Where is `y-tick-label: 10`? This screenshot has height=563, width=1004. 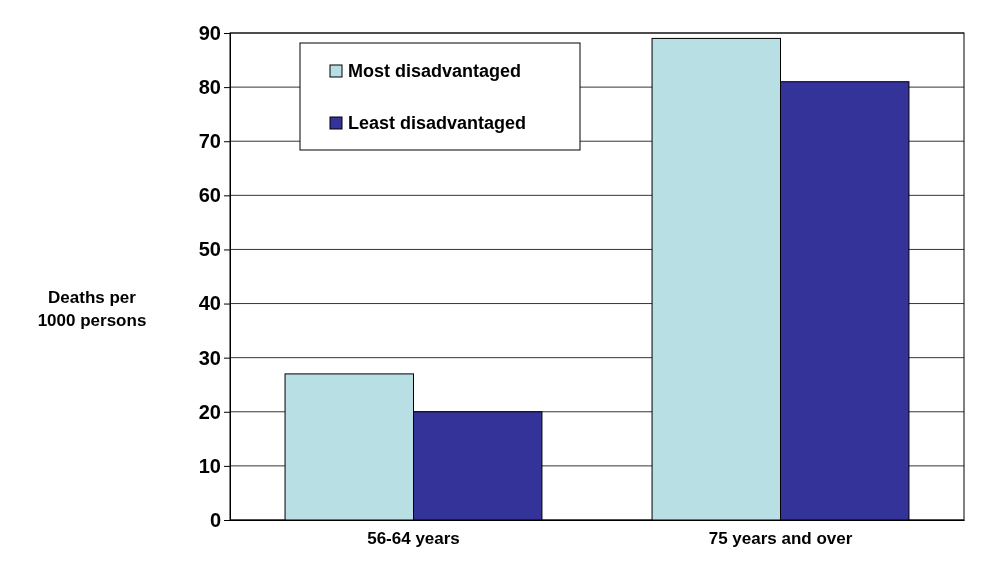
y-tick-label: 10 is located at coordinates (209, 465).